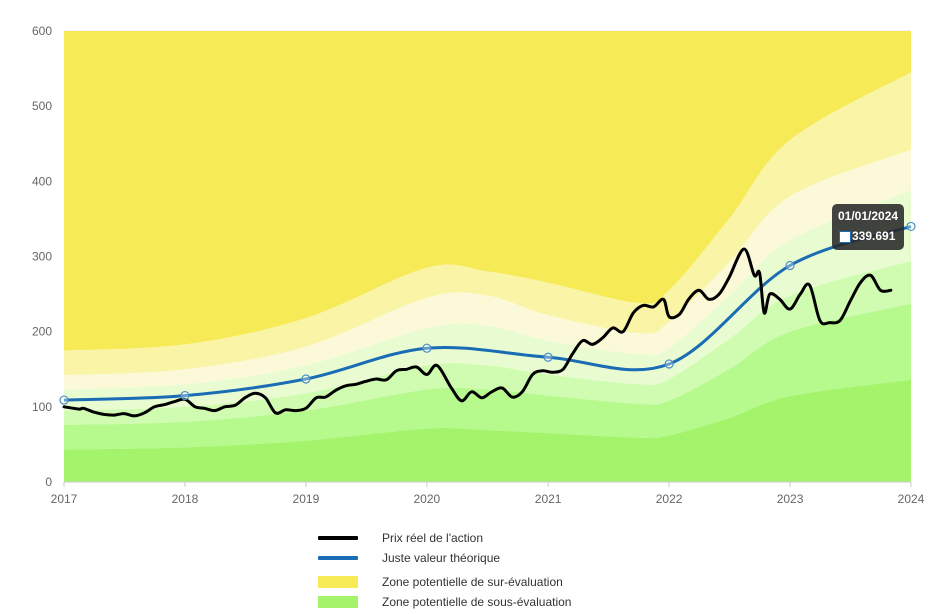 The image size is (942, 614). Describe the element at coordinates (874, 236) in the screenshot. I see `tooltip-value: 339.691` at that location.